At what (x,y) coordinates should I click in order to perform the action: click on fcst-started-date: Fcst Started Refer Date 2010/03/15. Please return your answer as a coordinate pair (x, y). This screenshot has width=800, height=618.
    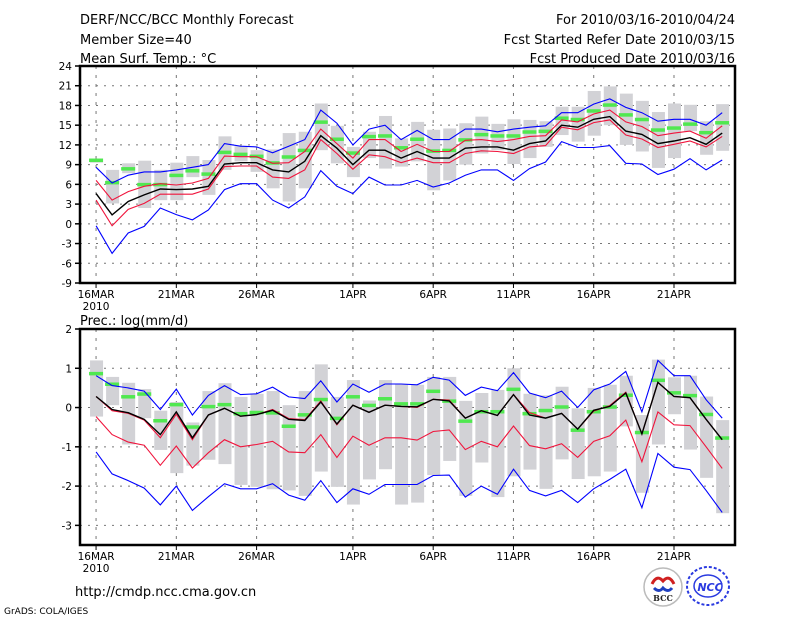
    Looking at the image, I should click on (619, 40).